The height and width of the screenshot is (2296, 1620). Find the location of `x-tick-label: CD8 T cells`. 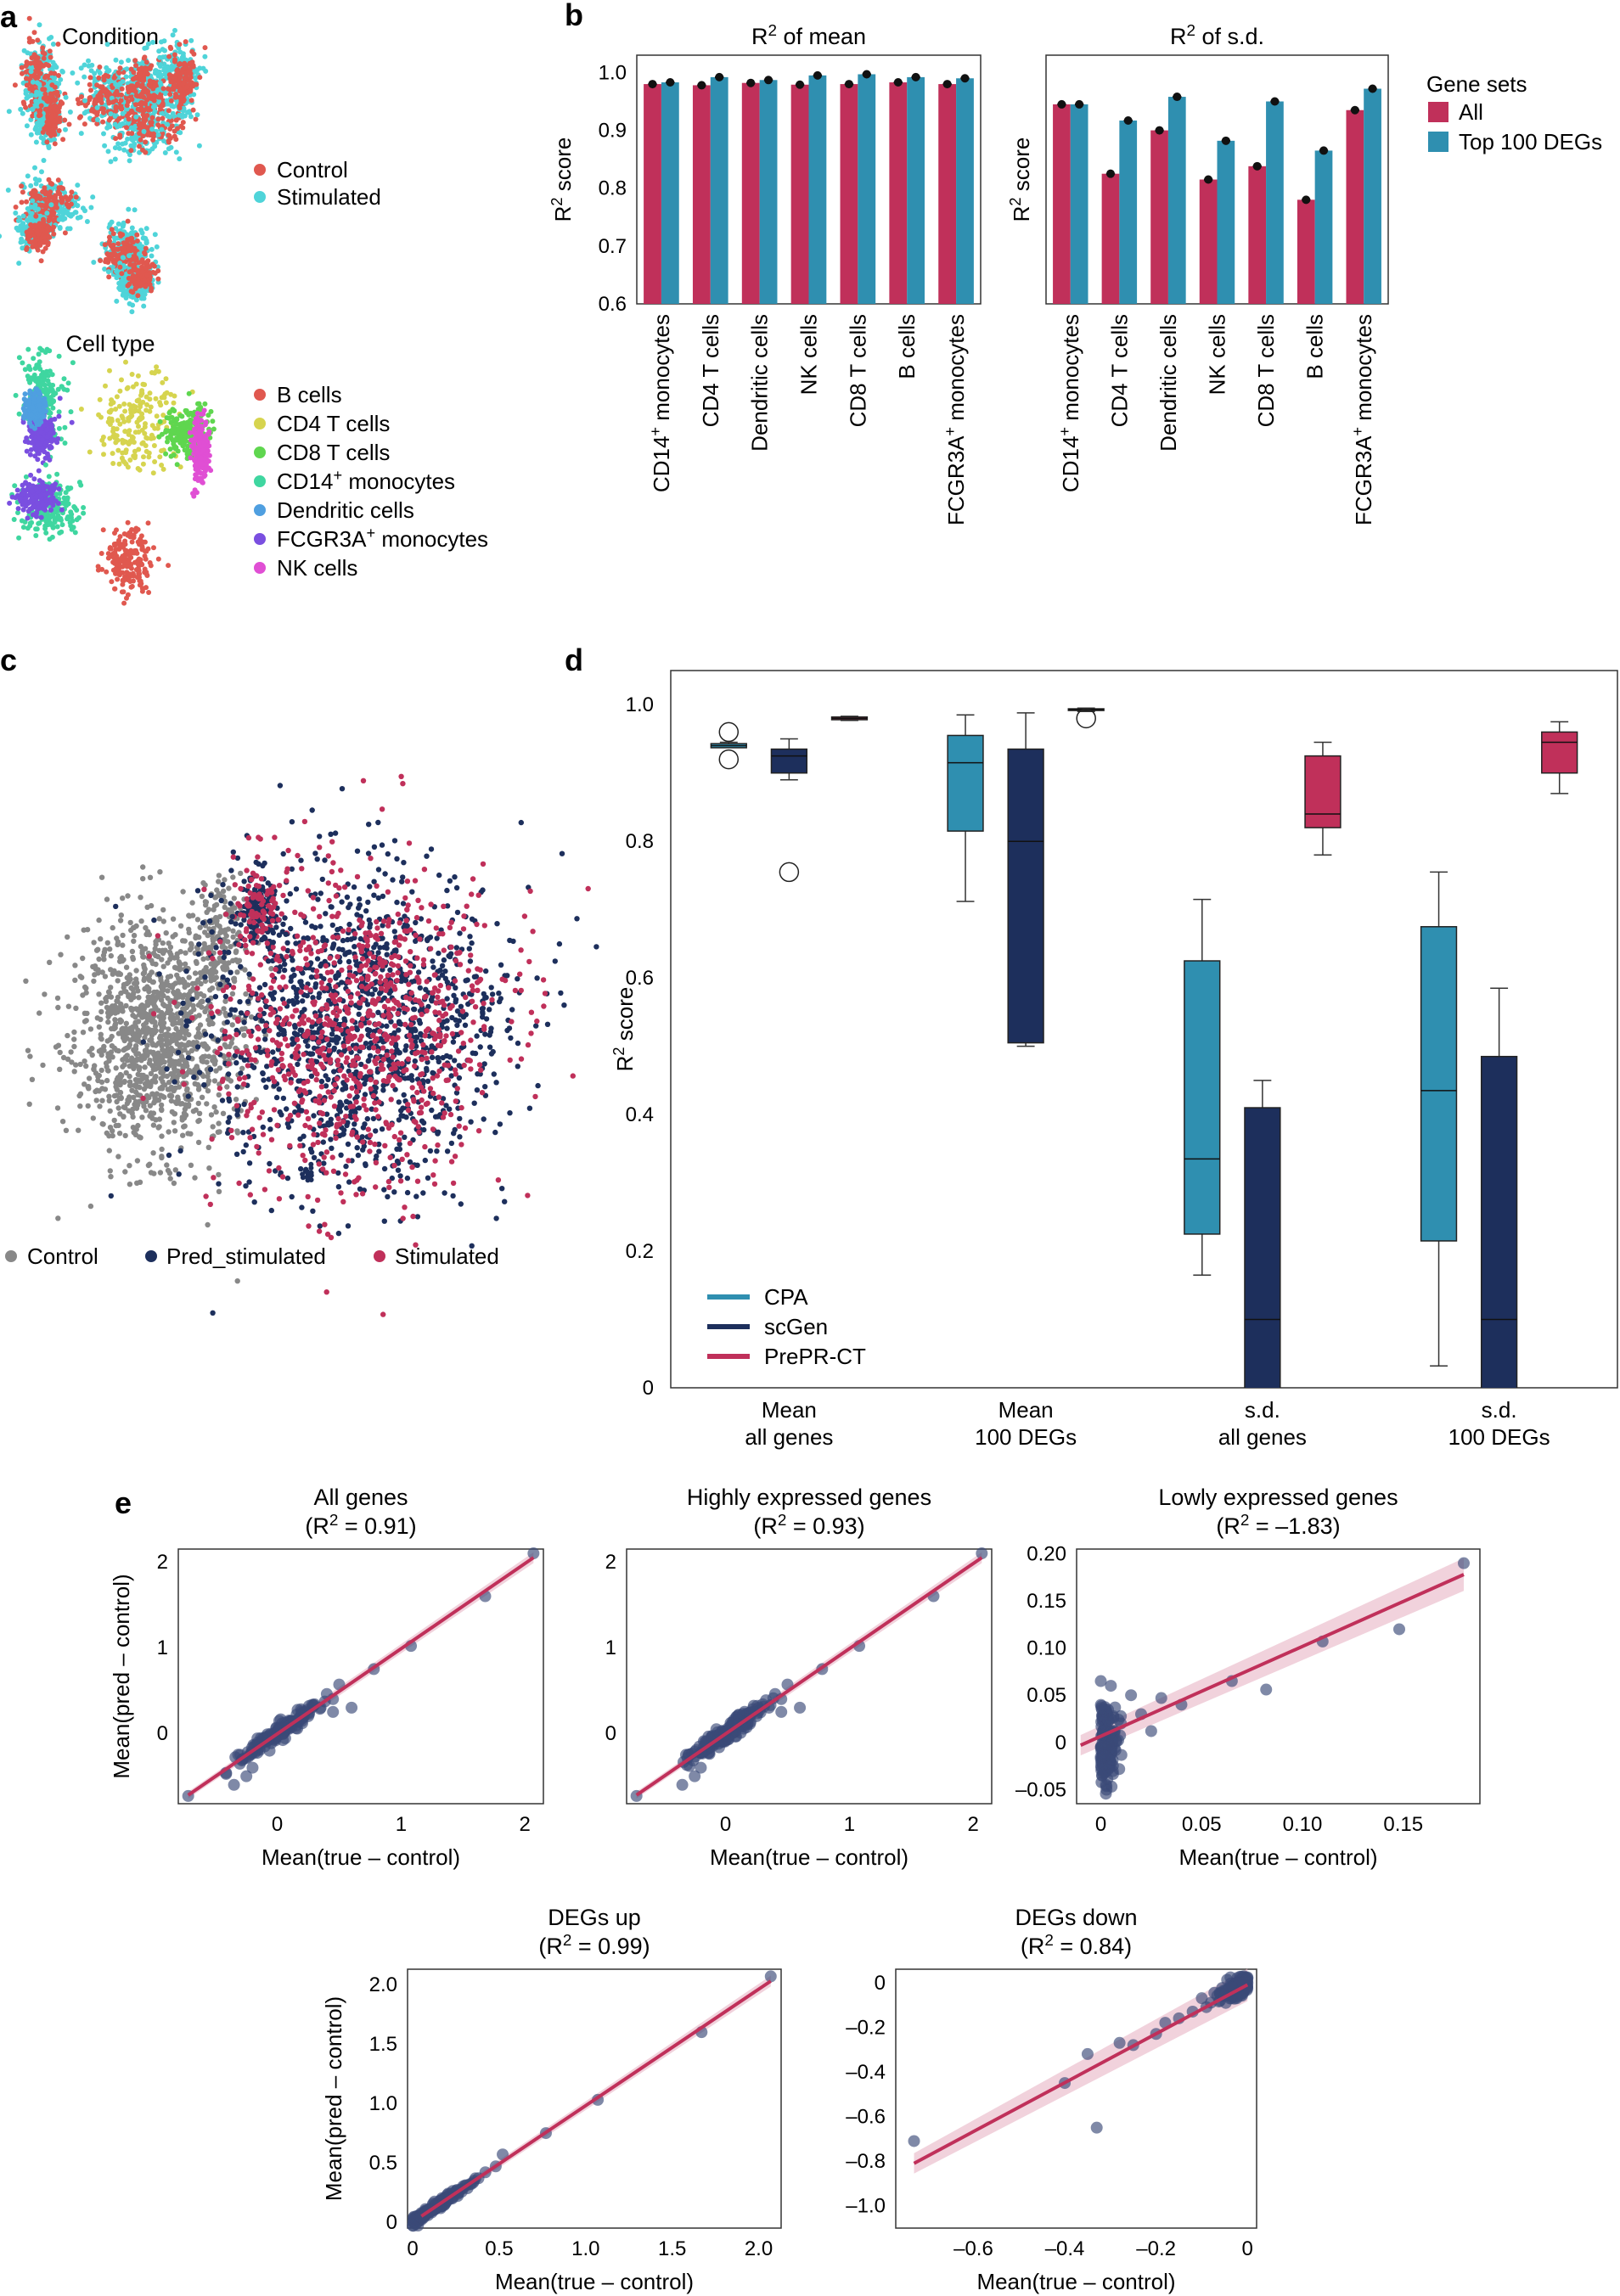

x-tick-label: CD8 T cells is located at coordinates (857, 370).